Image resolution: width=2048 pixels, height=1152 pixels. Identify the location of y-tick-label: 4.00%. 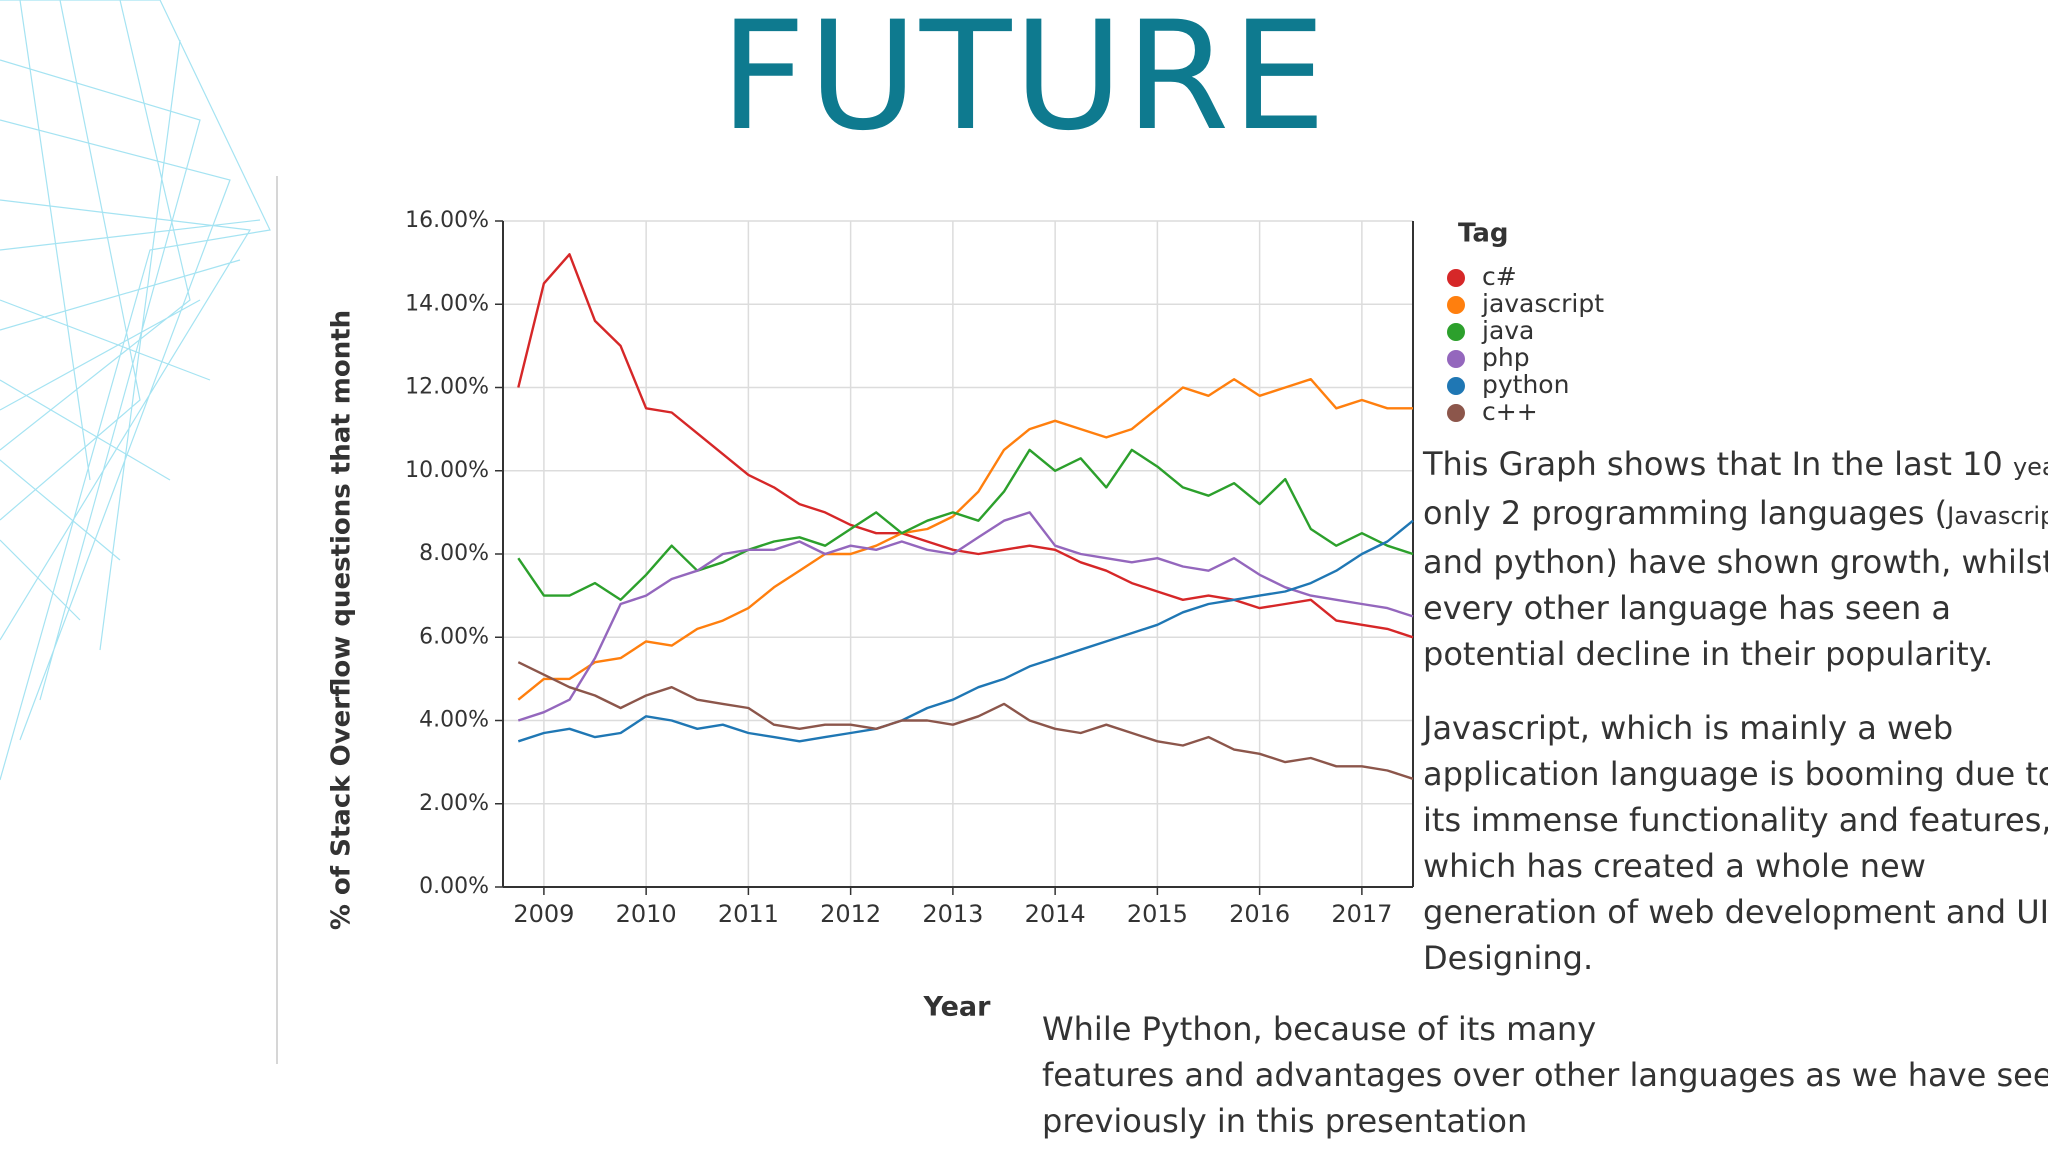
(454, 720).